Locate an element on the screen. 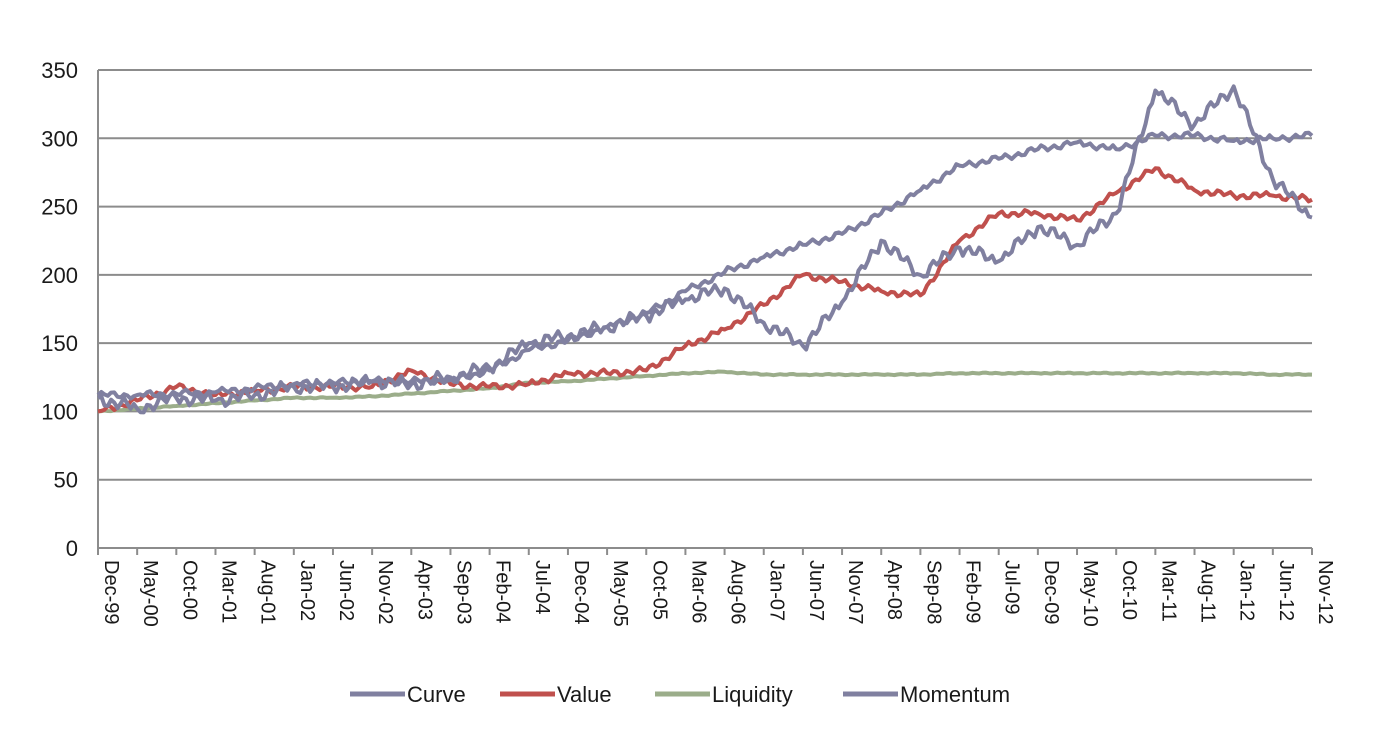 This screenshot has width=1400, height=739. x-tick-label: Jan-12 is located at coordinates (1247, 590).